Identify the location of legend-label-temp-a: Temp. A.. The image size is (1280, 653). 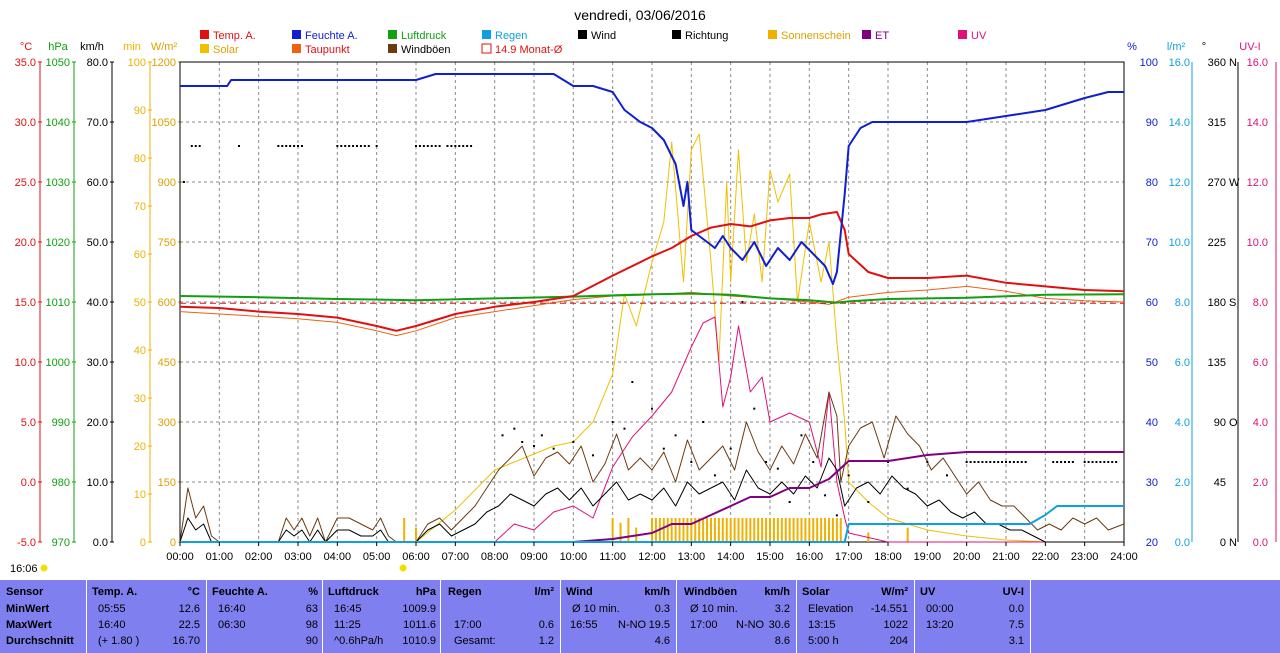
(234, 36).